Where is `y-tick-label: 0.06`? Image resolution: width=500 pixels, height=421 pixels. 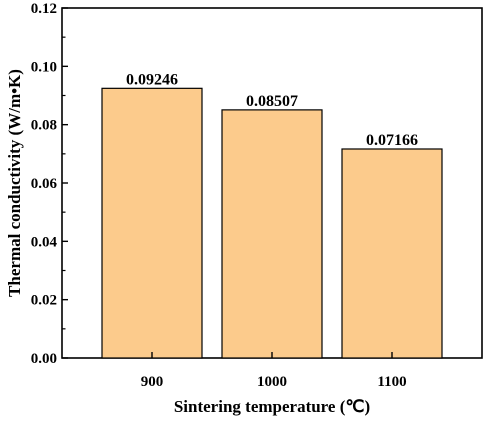 y-tick-label: 0.06 is located at coordinates (44, 184).